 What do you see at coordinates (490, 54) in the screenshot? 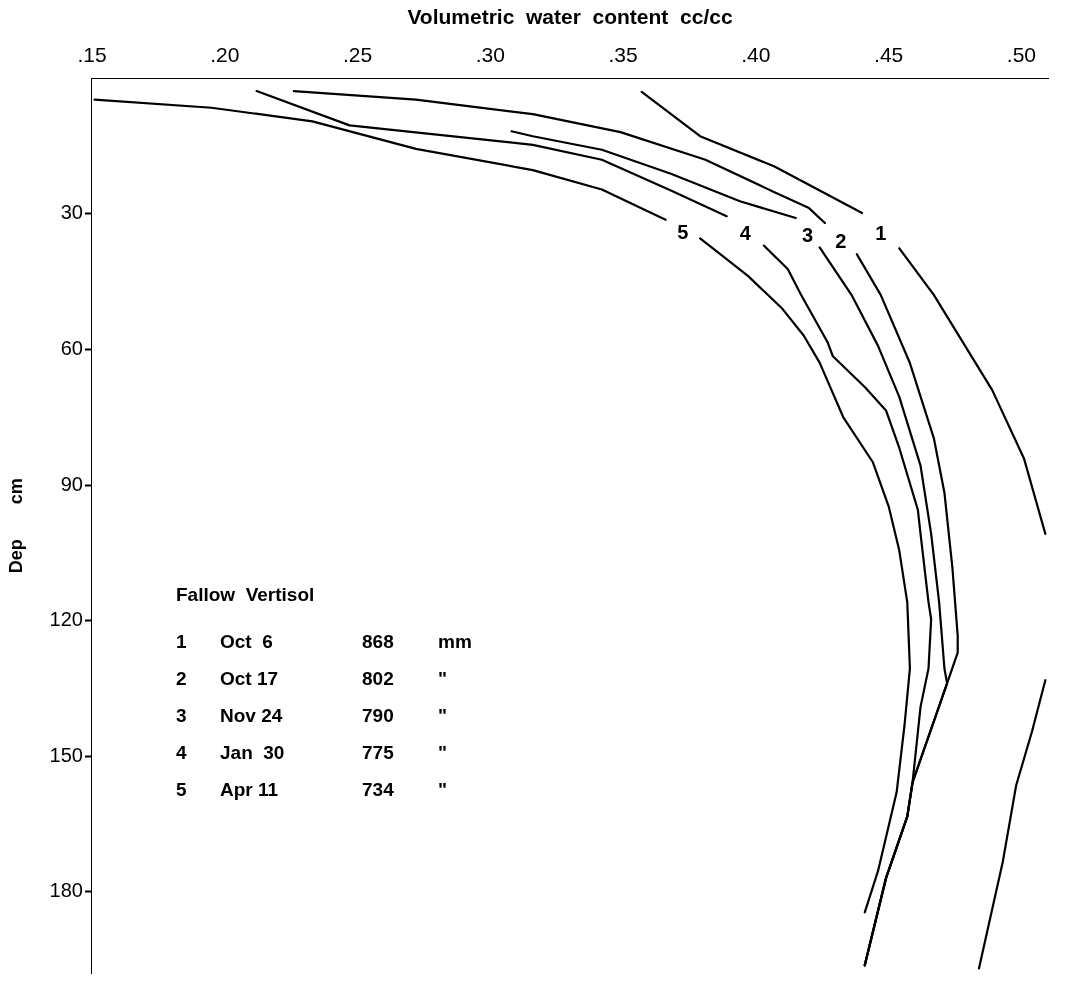
I see `x-tick-label: .30` at bounding box center [490, 54].